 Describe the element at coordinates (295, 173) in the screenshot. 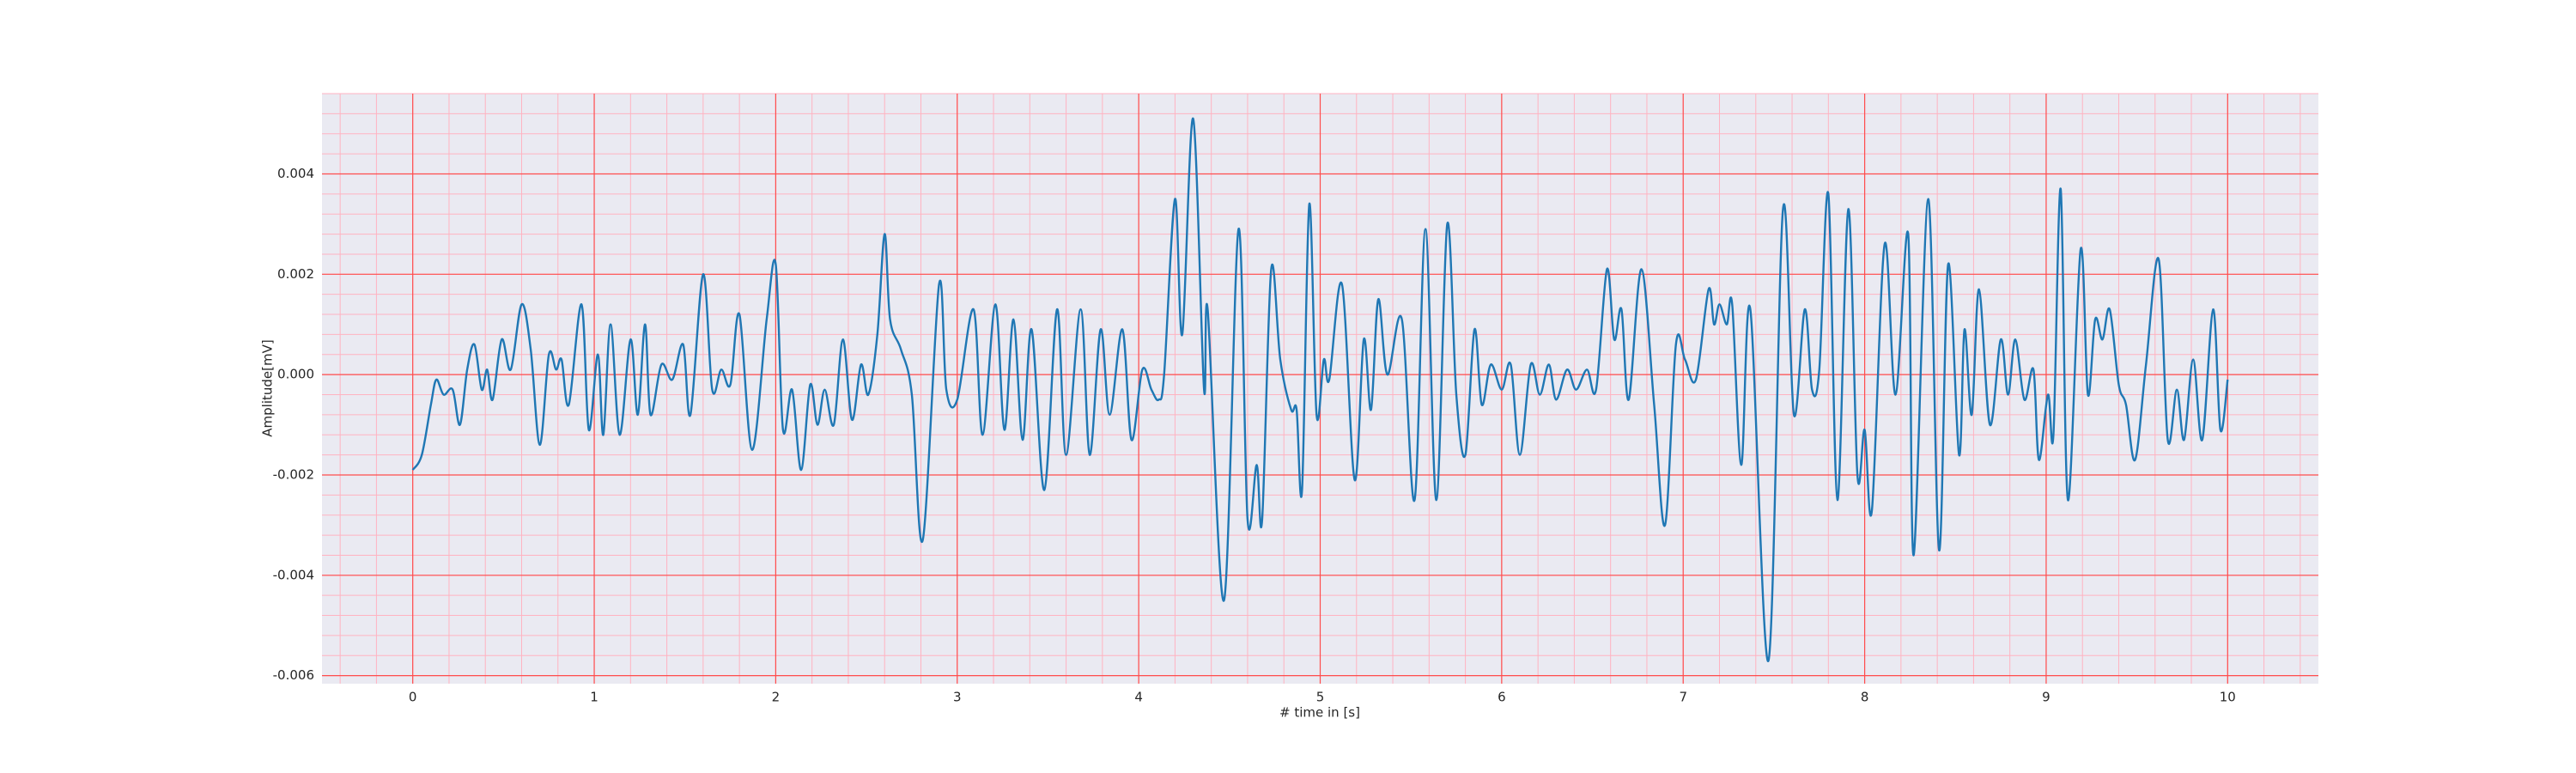

I see `y-tick-label: 0.004` at that location.